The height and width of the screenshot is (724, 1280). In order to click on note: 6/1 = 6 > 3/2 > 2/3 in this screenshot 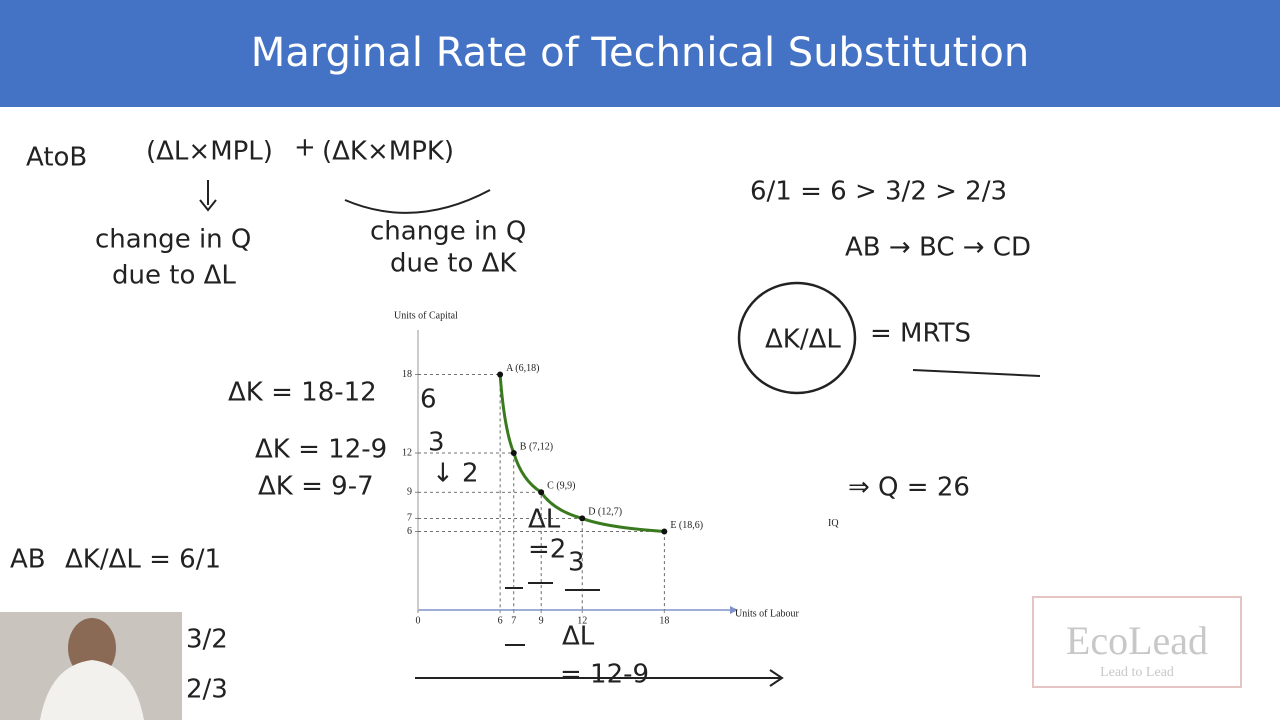, I will do `click(878, 192)`.